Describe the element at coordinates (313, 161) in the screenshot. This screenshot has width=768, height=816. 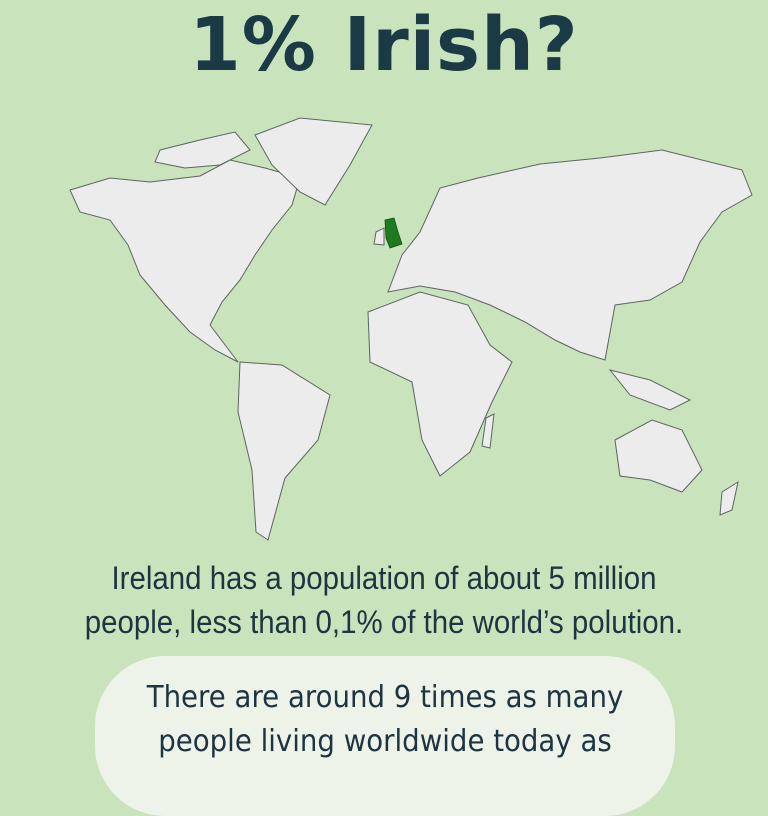
I see `greenland` at that location.